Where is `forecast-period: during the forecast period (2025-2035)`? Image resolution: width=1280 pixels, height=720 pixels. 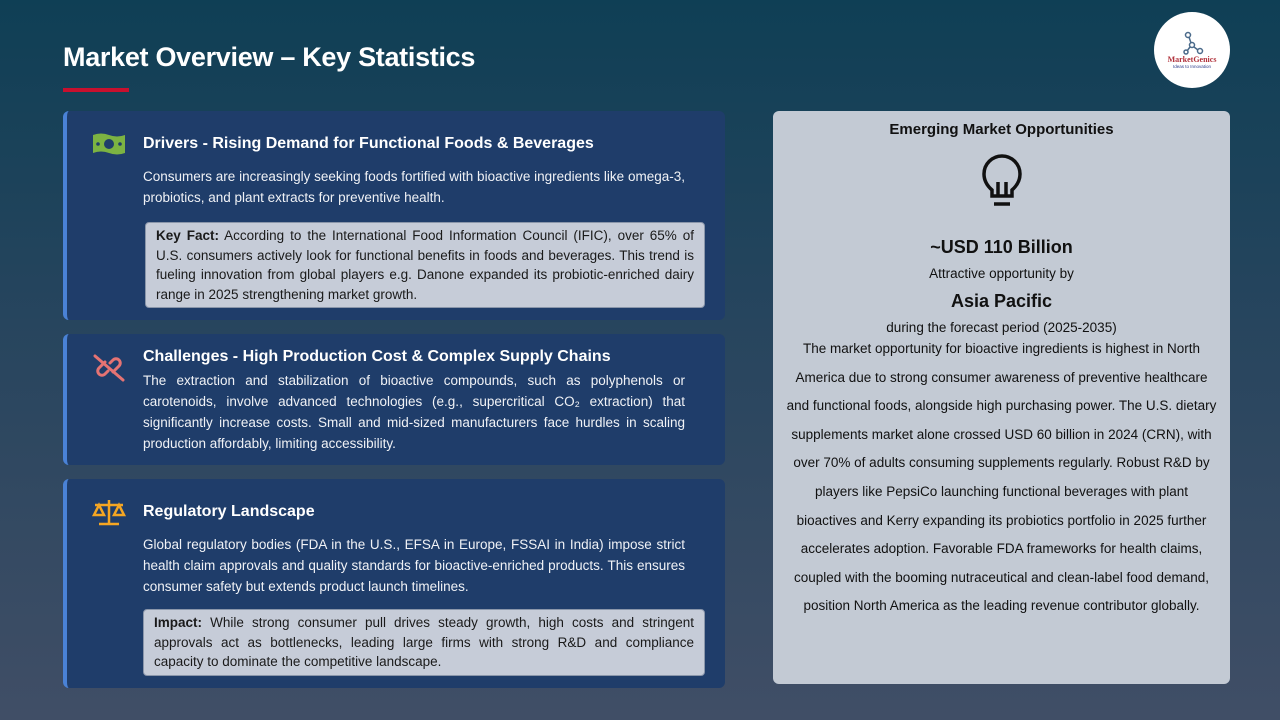 forecast-period: during the forecast period (2025-2035) is located at coordinates (1001, 327).